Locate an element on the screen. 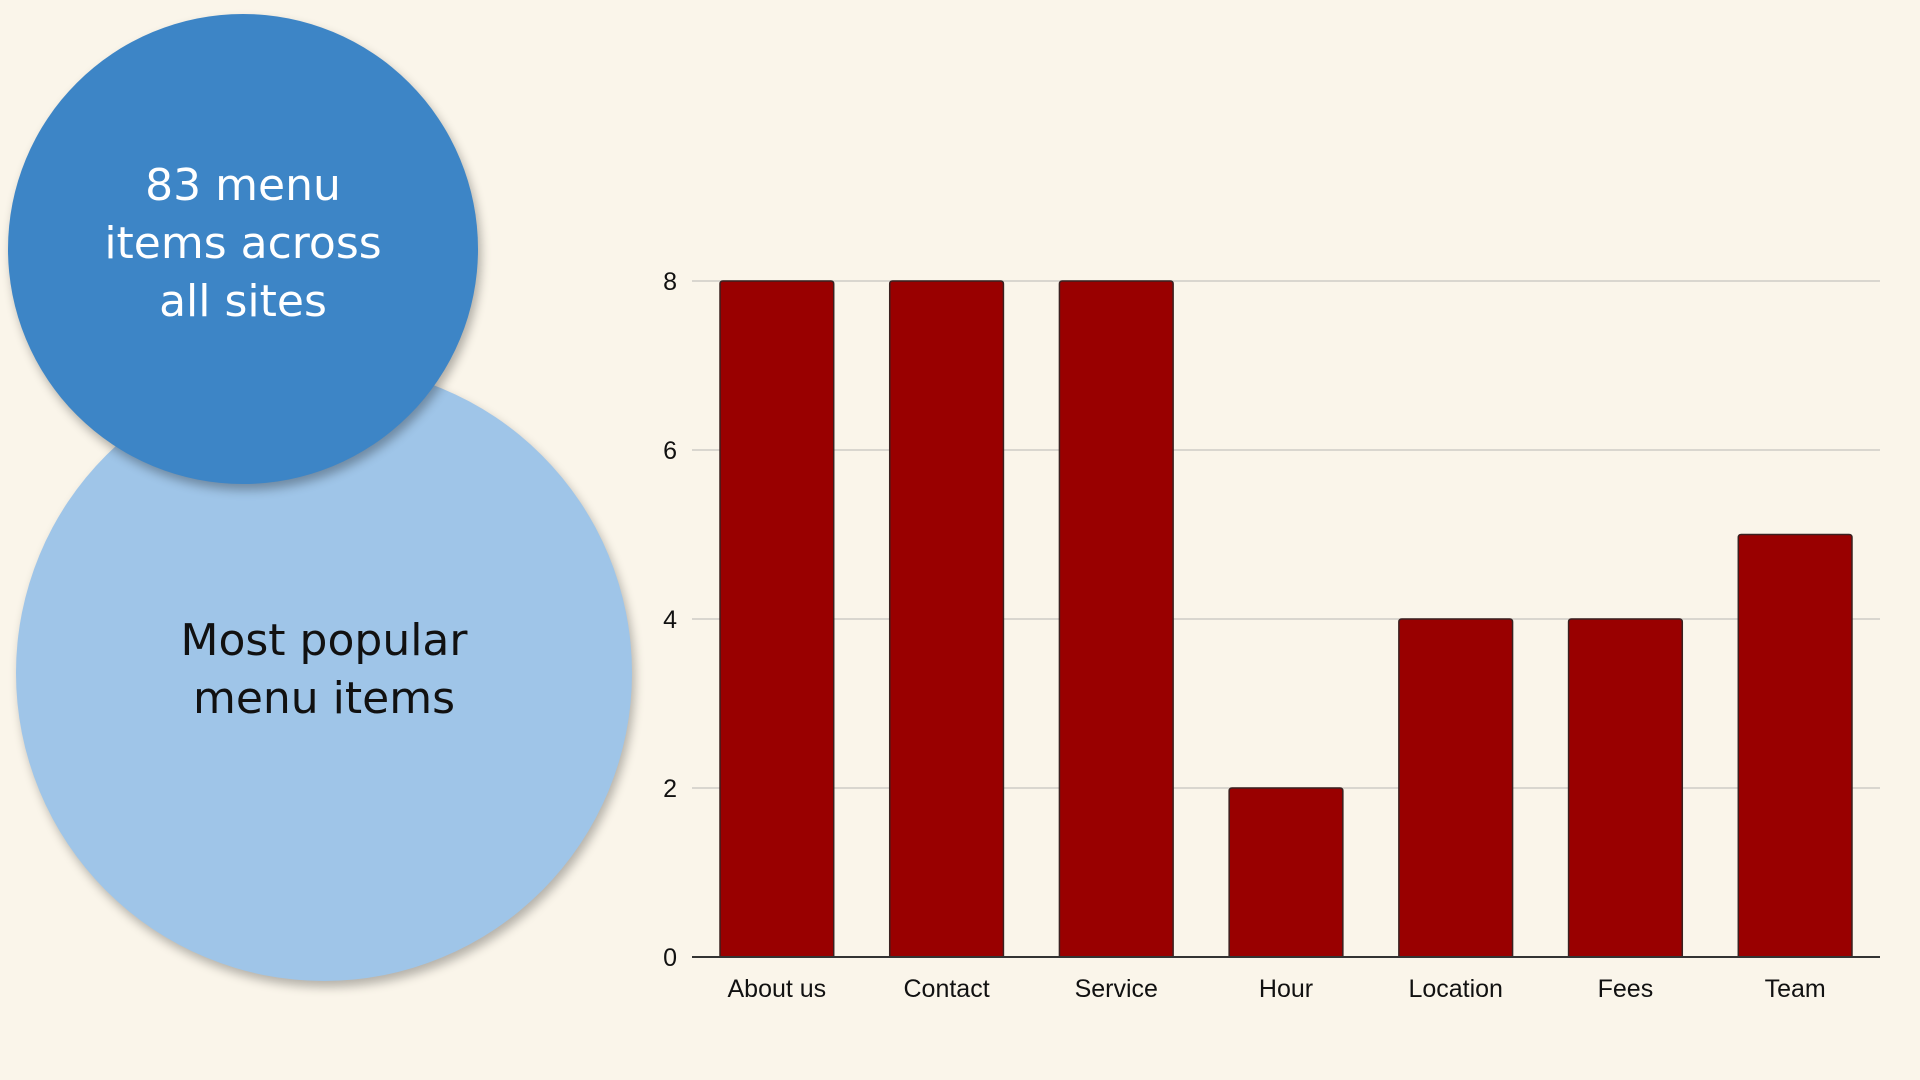  menu-items-count-circle: 83 menu items across all sites is located at coordinates (243, 249).